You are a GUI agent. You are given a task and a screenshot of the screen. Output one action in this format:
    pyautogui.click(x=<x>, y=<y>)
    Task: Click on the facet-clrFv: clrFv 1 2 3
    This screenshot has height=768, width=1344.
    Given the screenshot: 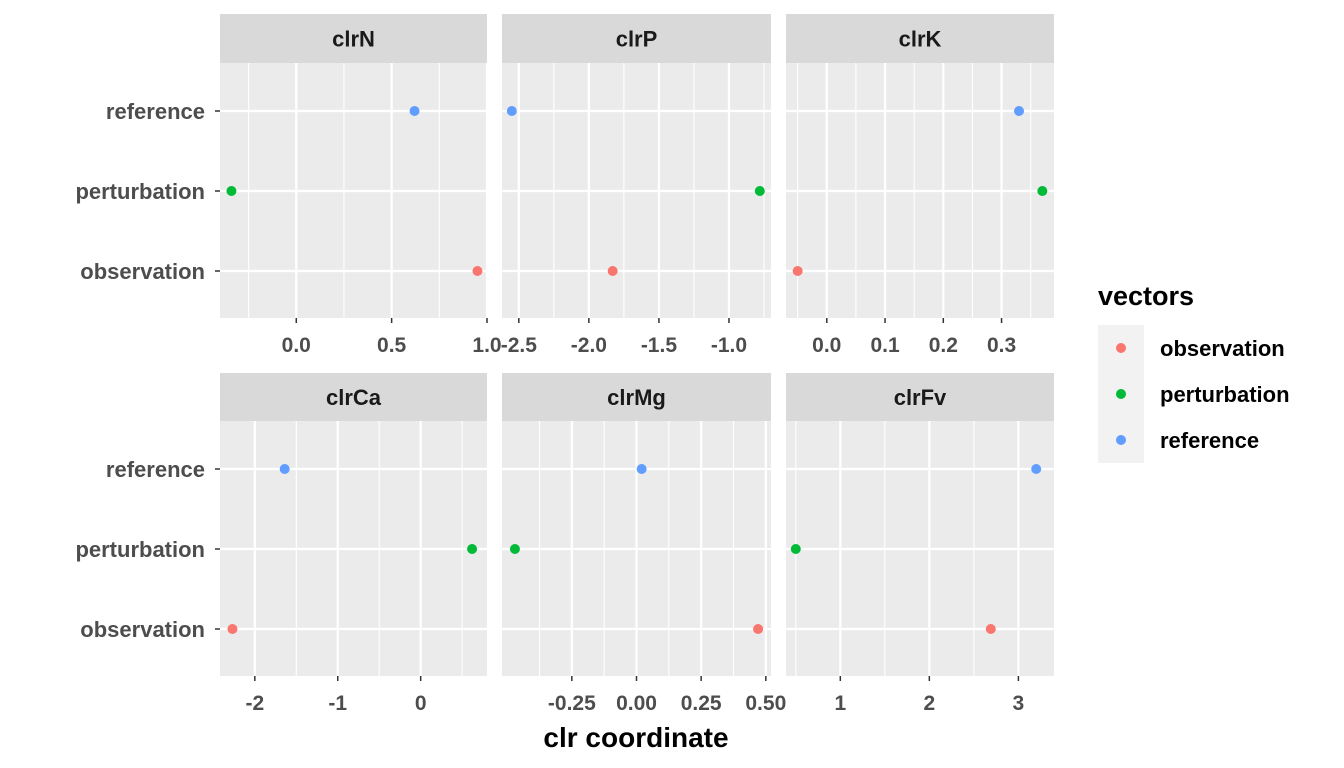 What is the action you would take?
    pyautogui.click(x=920, y=544)
    